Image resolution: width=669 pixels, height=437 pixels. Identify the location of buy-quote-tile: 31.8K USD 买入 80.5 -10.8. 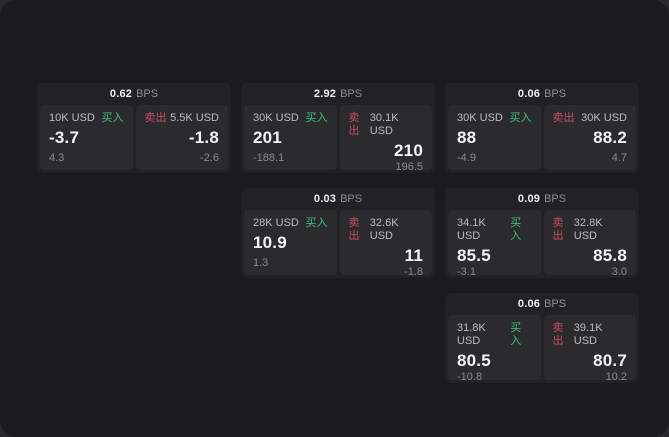
(494, 349).